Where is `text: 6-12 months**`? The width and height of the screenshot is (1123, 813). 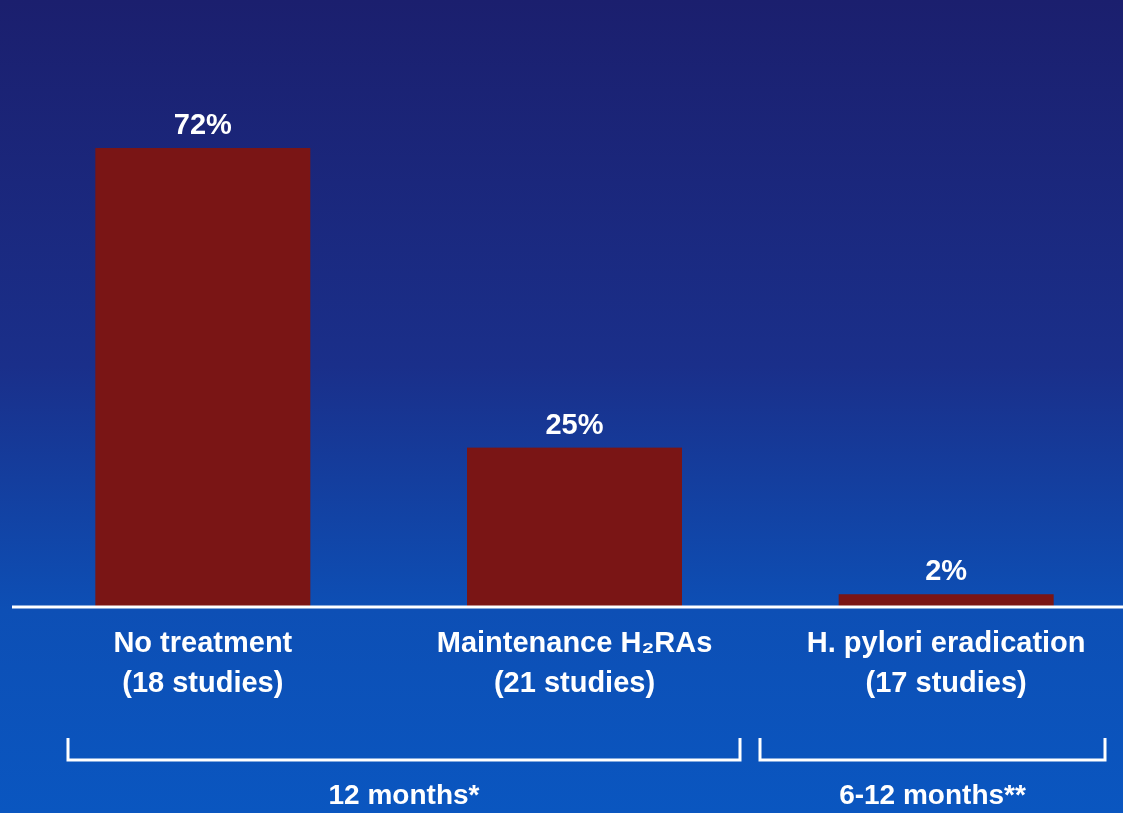
text: 6-12 months** is located at coordinates (932, 794).